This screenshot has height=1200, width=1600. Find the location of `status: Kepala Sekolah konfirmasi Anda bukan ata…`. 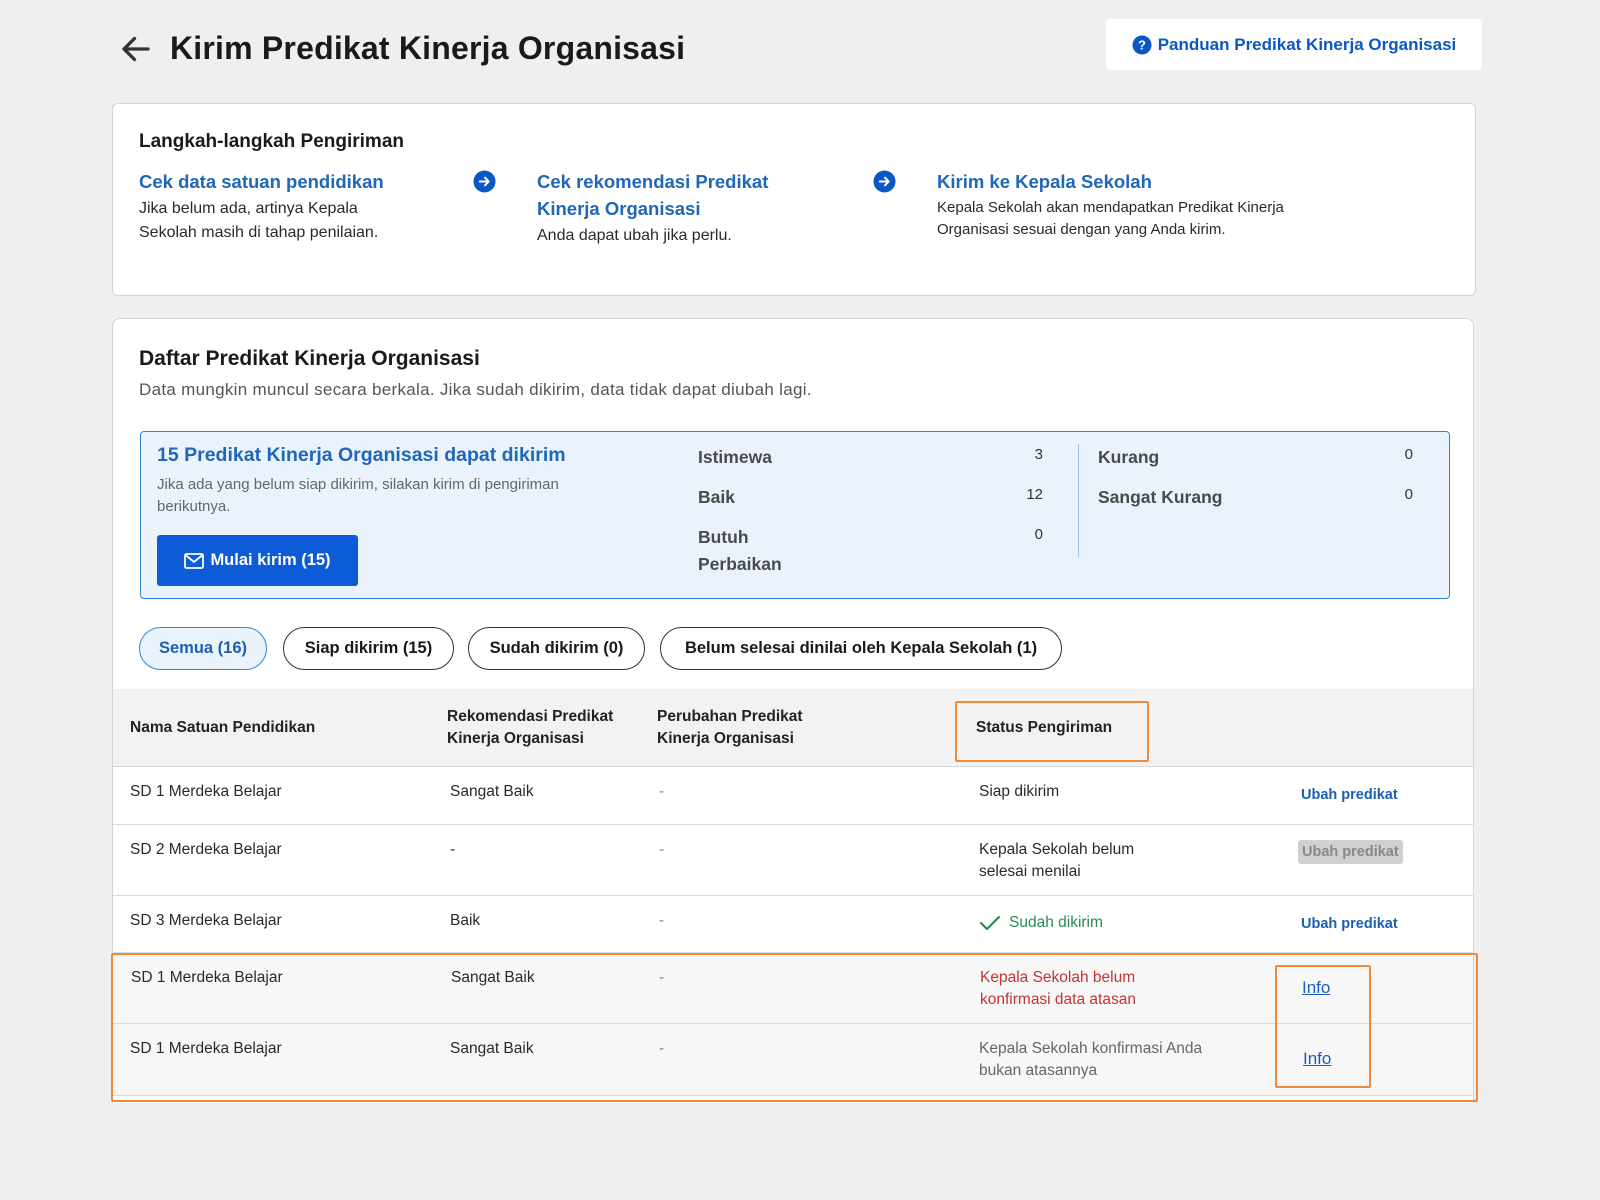

status: Kepala Sekolah konfirmasi Anda bukan ata… is located at coordinates (1091, 1059).